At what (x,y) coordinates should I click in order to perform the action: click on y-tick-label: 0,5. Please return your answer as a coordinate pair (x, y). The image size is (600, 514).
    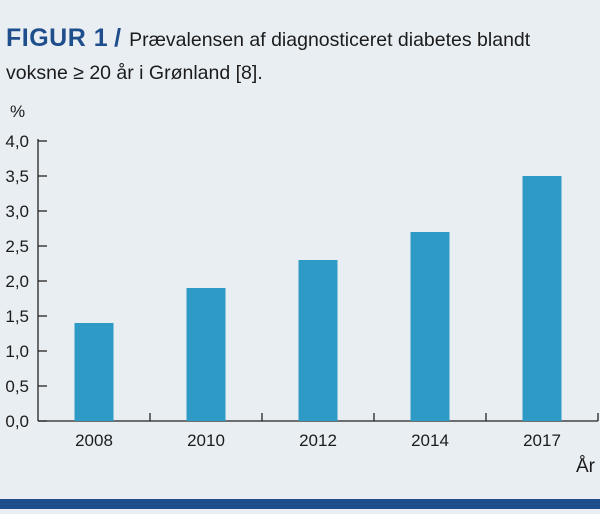
    Looking at the image, I should click on (17, 386).